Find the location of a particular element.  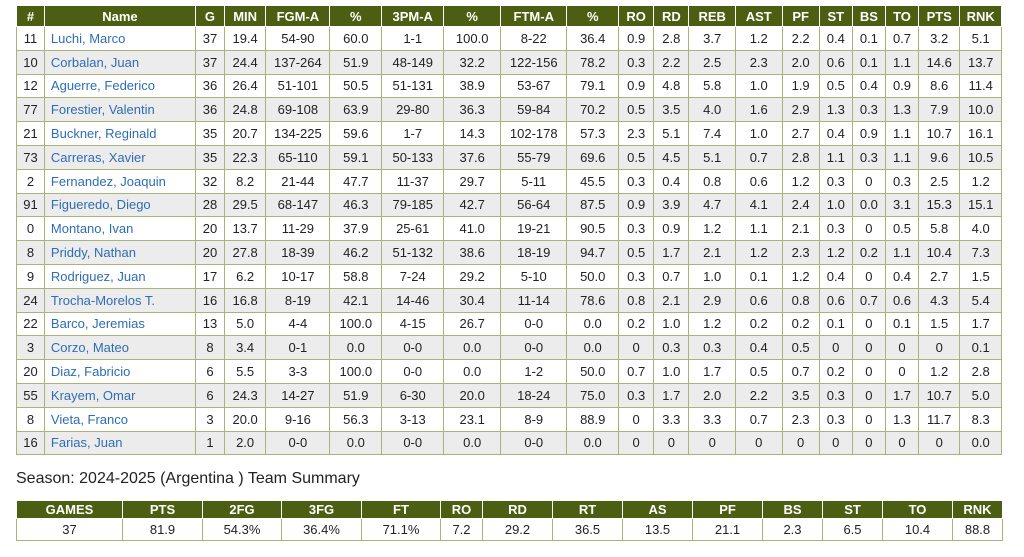

stat-cell-fgm-a: 10-17 is located at coordinates (298, 276).